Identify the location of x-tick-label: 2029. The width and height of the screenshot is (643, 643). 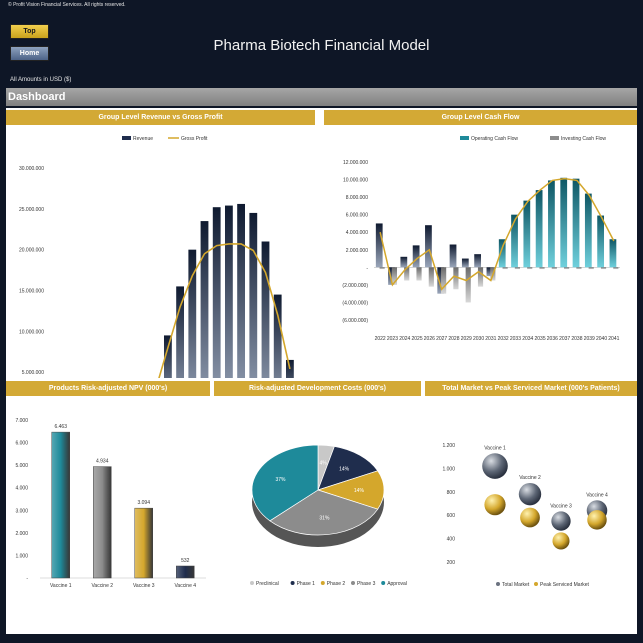
(466, 339).